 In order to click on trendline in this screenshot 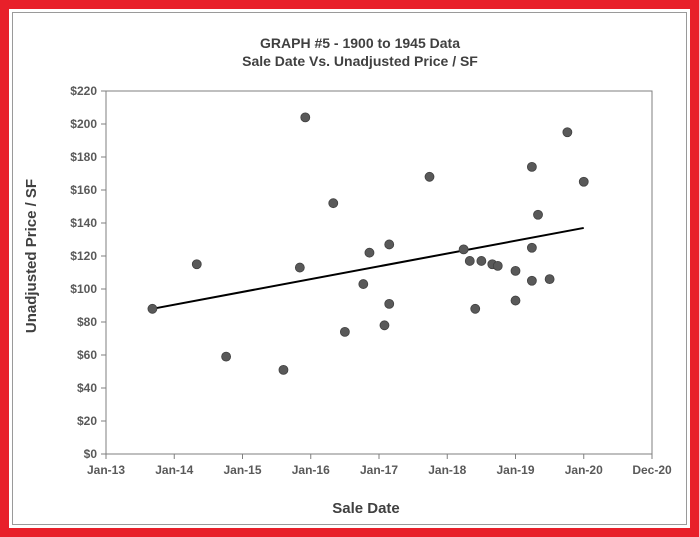, I will do `click(368, 268)`.